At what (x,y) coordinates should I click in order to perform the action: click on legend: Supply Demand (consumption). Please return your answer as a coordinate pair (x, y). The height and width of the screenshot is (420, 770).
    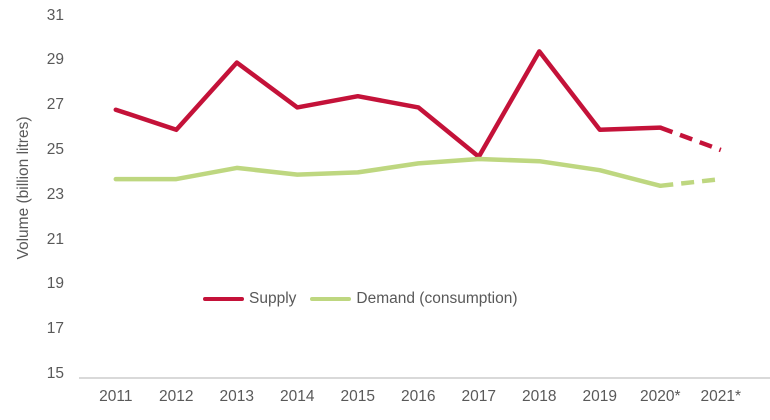
    Looking at the image, I should click on (360, 299).